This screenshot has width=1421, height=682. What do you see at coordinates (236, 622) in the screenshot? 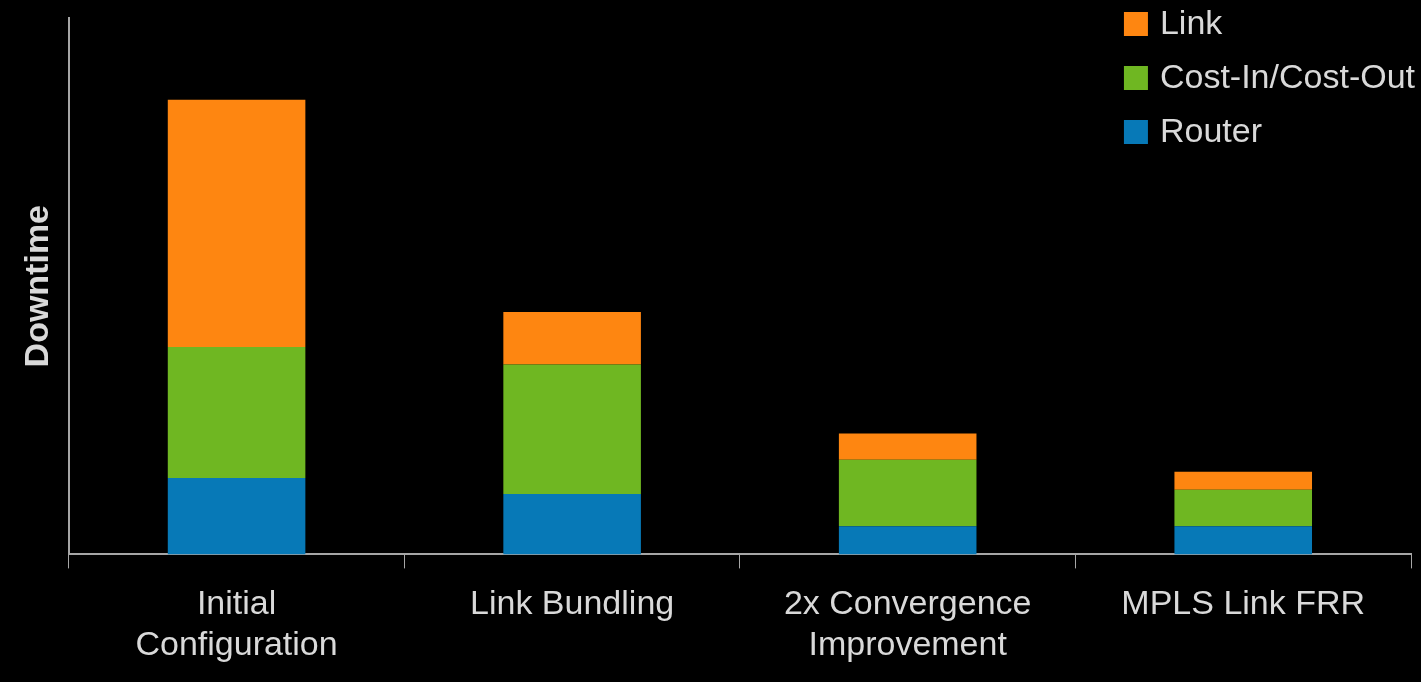
I see `x-tick-label: Initial Configuration` at bounding box center [236, 622].